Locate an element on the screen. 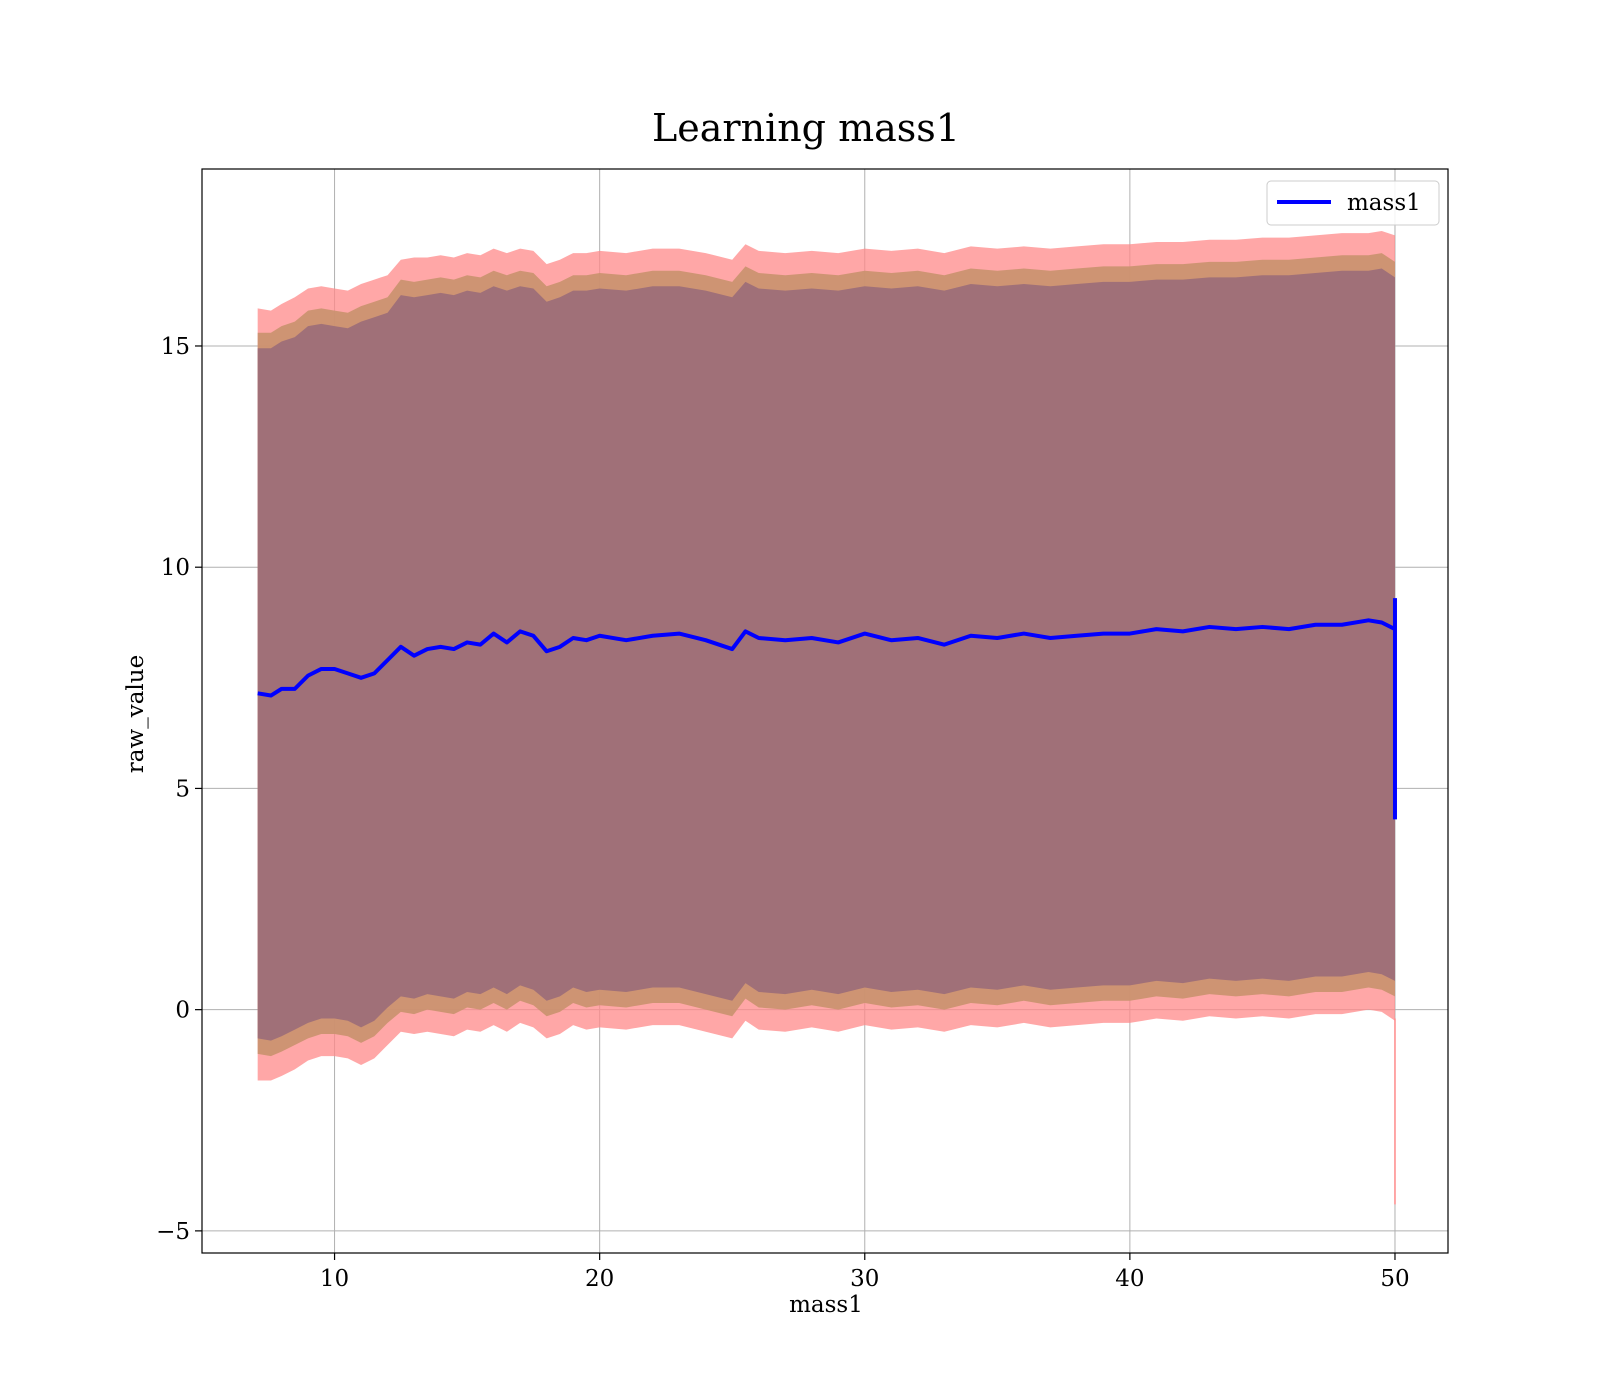  x-tick-label: 20 is located at coordinates (599, 1279).